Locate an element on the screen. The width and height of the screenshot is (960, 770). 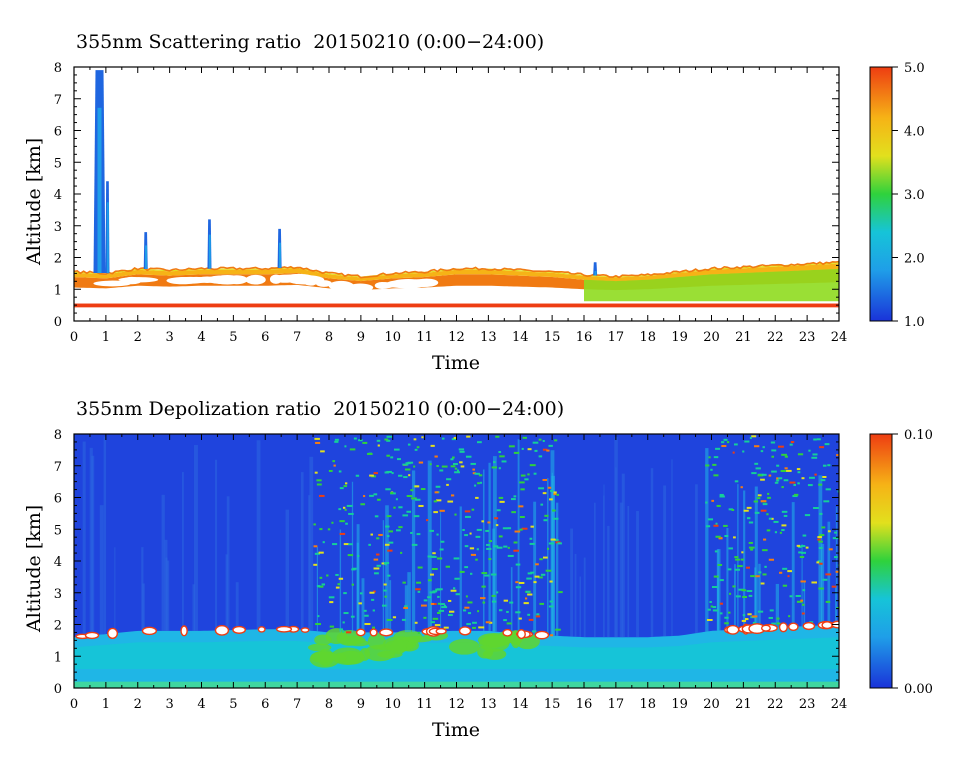
x-tick-label: 17 is located at coordinates (616, 704).